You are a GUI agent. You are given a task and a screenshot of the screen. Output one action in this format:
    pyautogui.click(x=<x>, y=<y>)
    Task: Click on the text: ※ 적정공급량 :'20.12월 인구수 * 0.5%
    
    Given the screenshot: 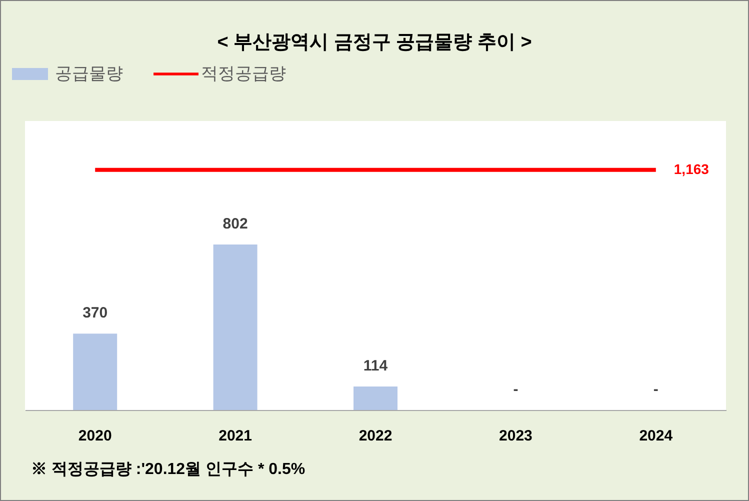 What is the action you would take?
    pyautogui.click(x=168, y=470)
    